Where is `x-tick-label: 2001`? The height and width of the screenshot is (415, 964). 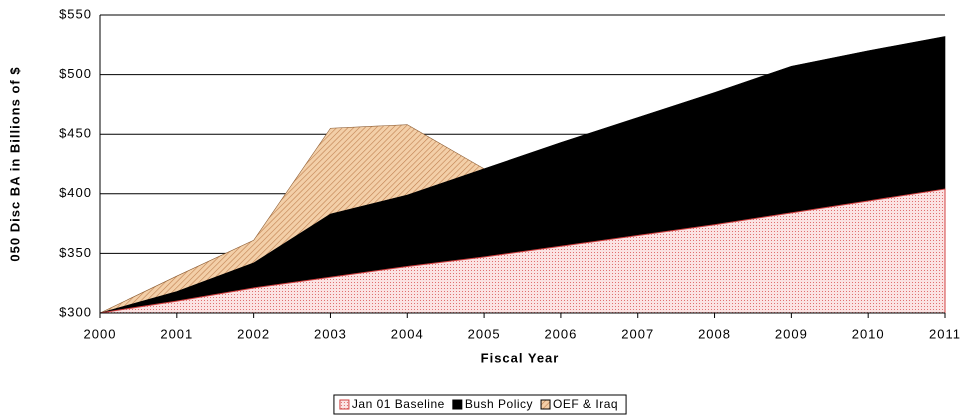 x-tick-label: 2001 is located at coordinates (176, 333).